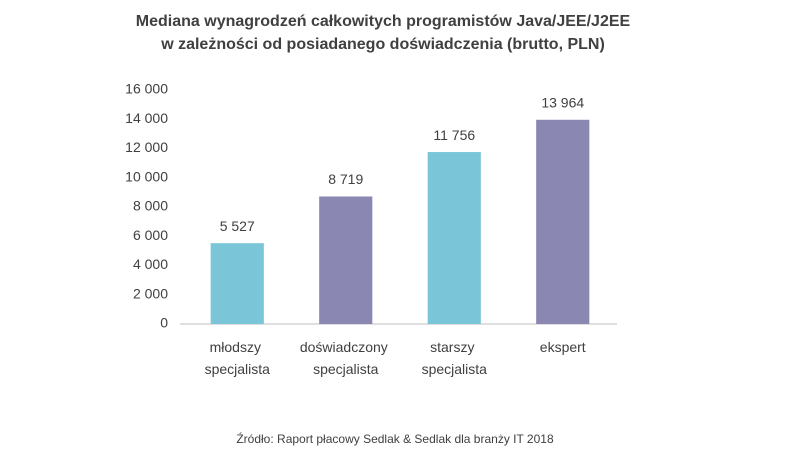  What do you see at coordinates (150, 264) in the screenshot?
I see `y-tick-label: 4 000` at bounding box center [150, 264].